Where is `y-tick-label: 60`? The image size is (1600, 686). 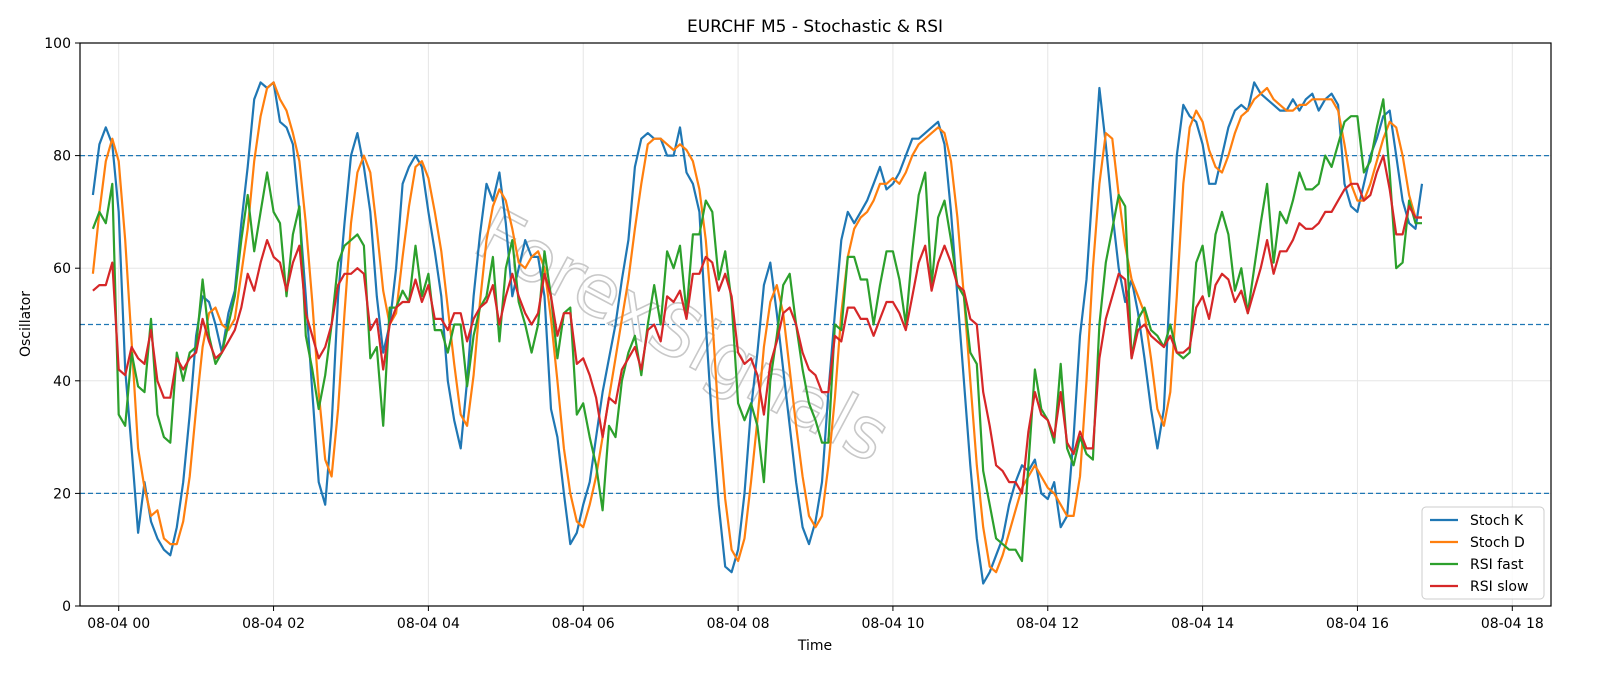 y-tick-label: 60 is located at coordinates (62, 269).